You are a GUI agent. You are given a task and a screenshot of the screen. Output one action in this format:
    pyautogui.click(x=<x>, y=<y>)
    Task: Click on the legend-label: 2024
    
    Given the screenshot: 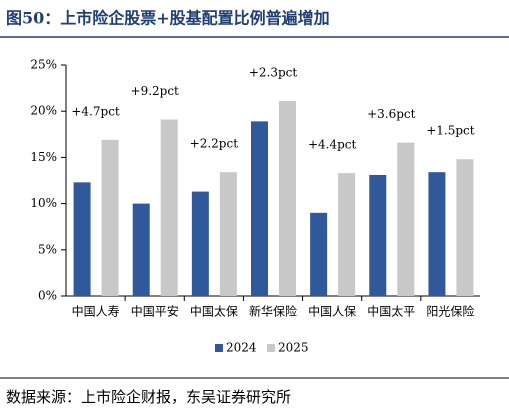 What is the action you would take?
    pyautogui.click(x=241, y=348)
    